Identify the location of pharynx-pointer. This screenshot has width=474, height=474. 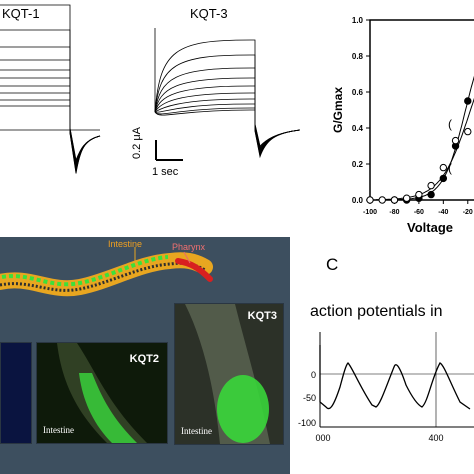
(187, 257).